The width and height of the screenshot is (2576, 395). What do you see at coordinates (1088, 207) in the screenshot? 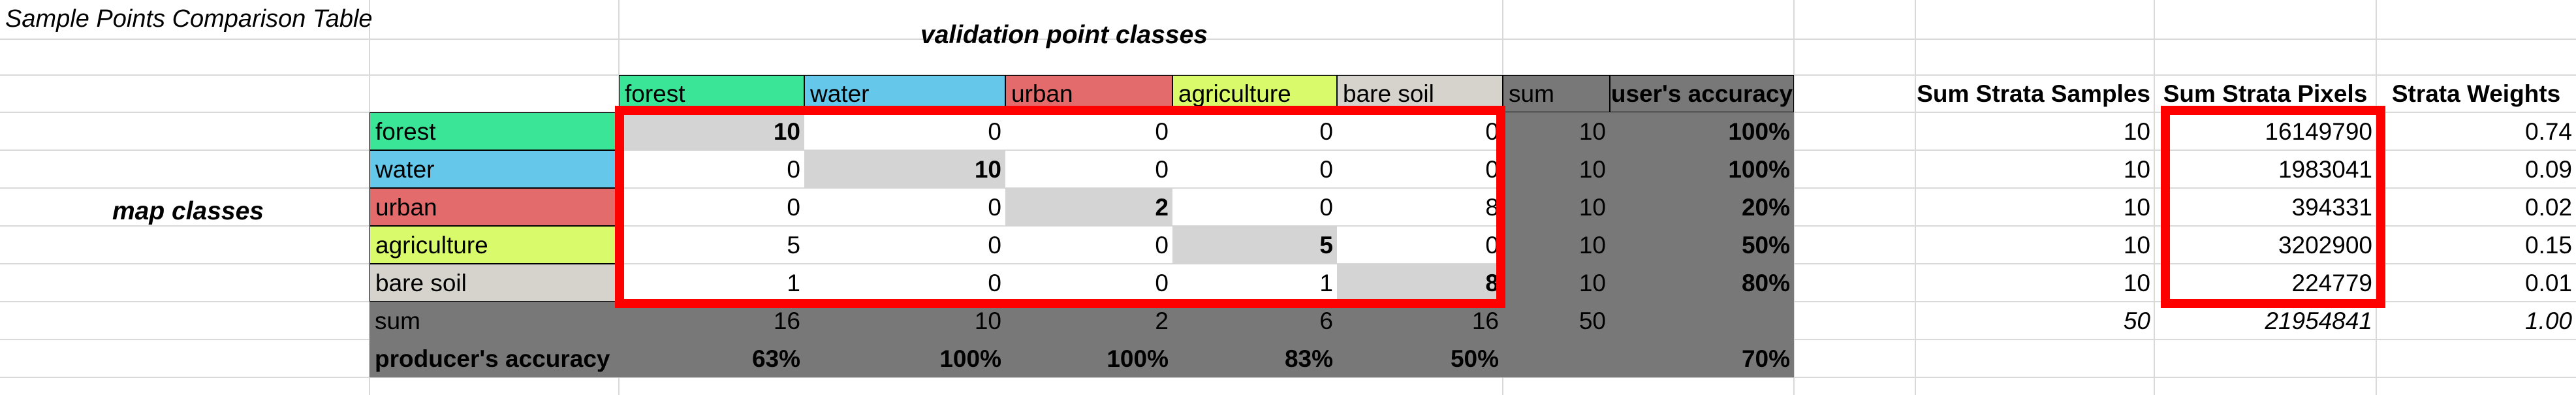
I see `matrix-cell: 2` at bounding box center [1088, 207].